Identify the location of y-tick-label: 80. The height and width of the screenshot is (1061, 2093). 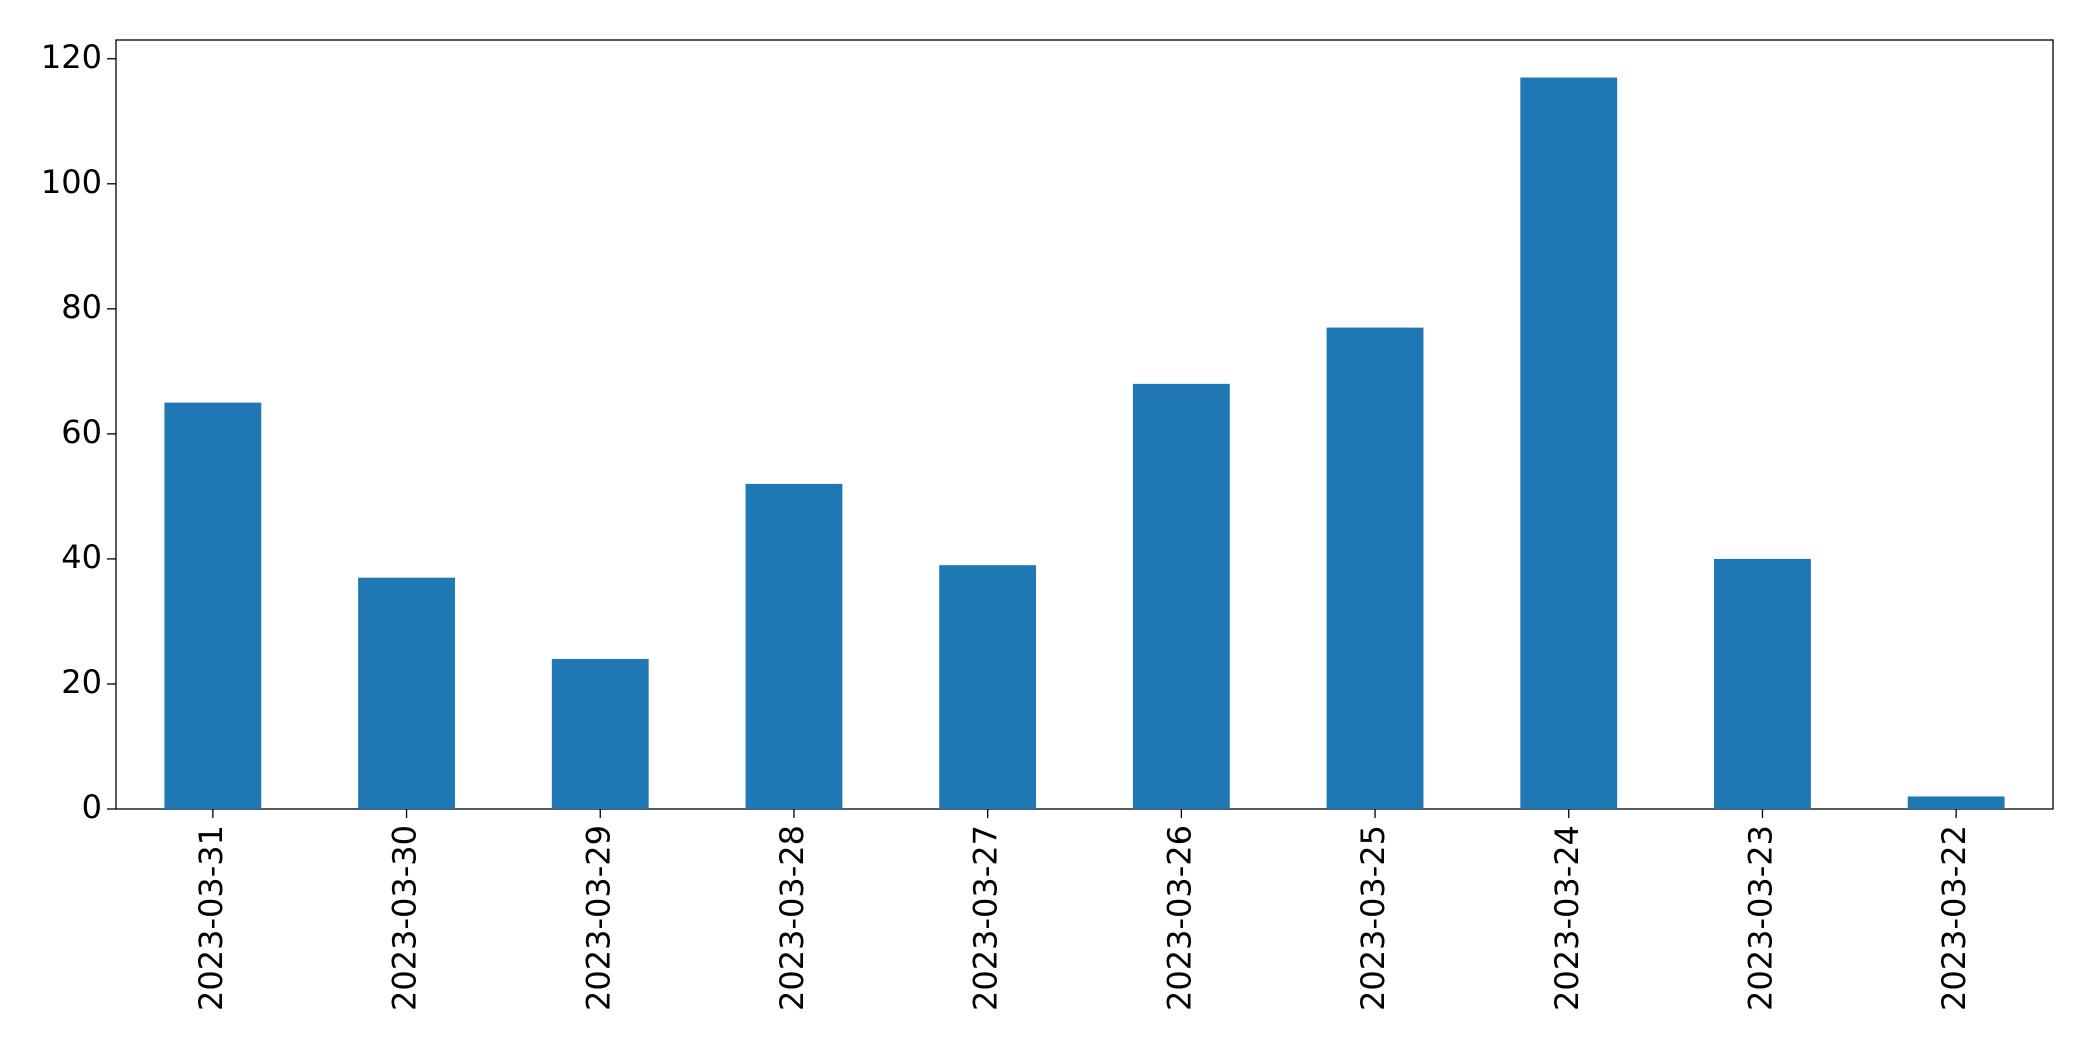
(81, 307).